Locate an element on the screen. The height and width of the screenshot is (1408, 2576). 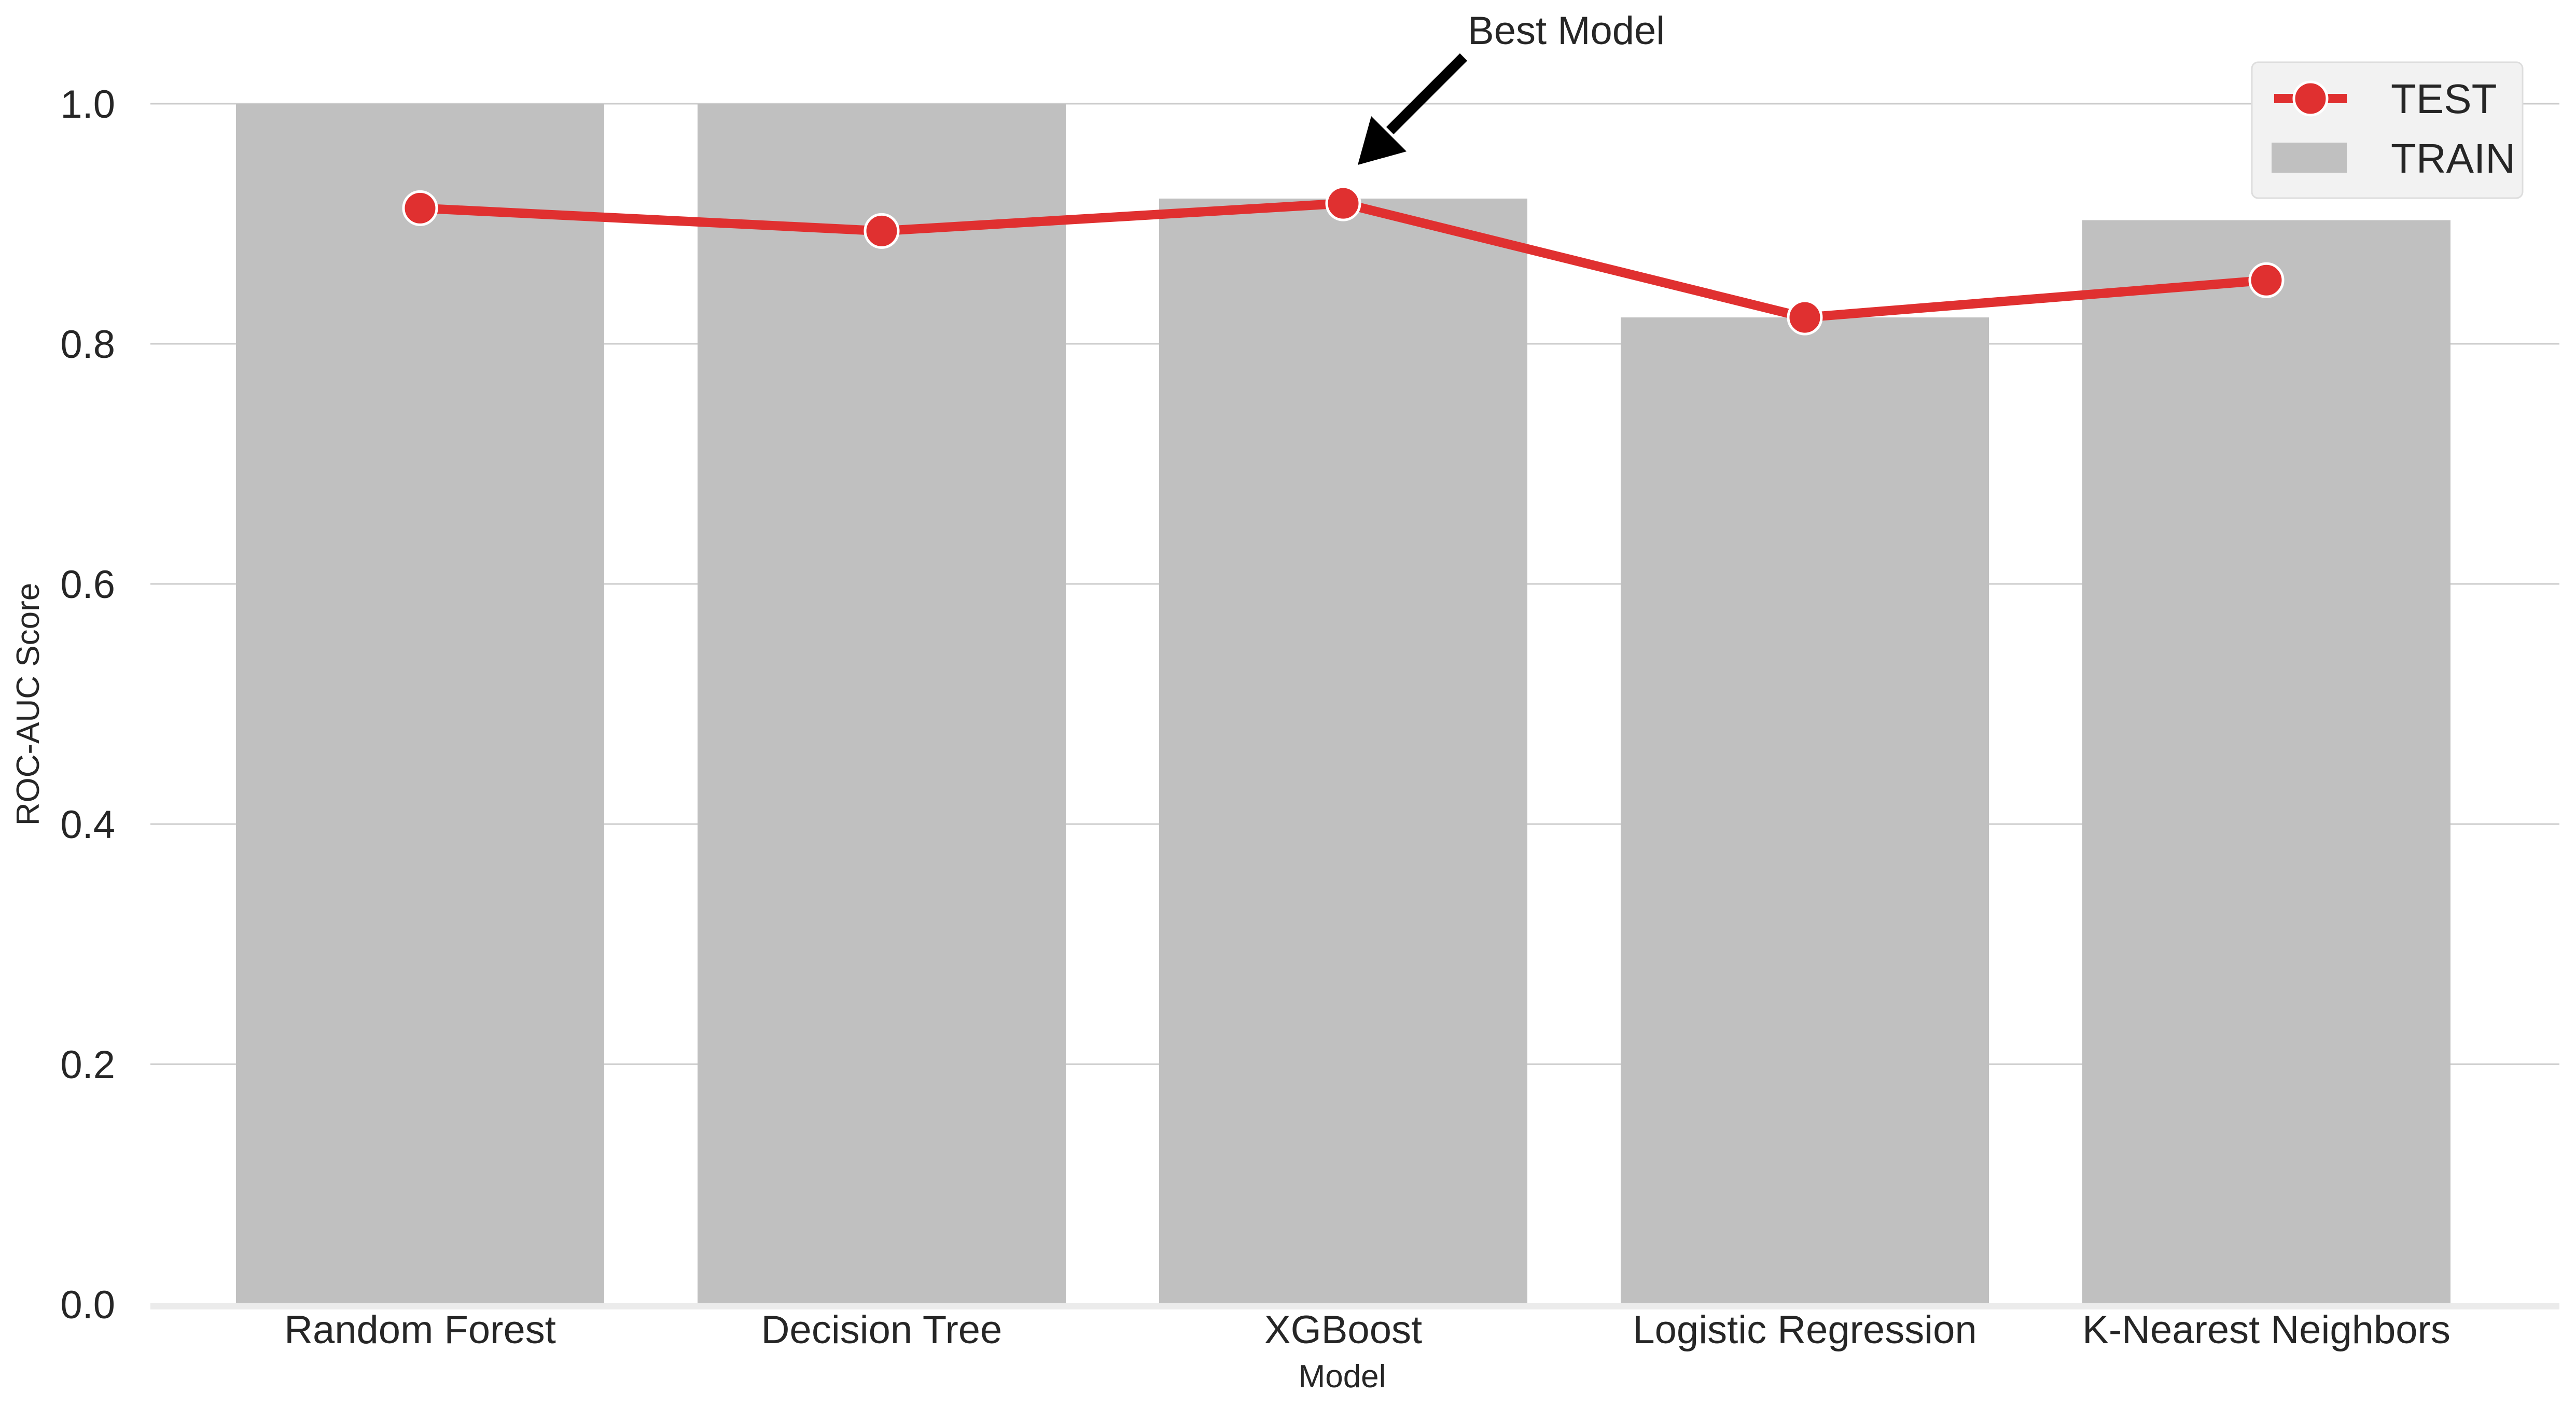
y-tick-label: 0.8 is located at coordinates (87, 345).